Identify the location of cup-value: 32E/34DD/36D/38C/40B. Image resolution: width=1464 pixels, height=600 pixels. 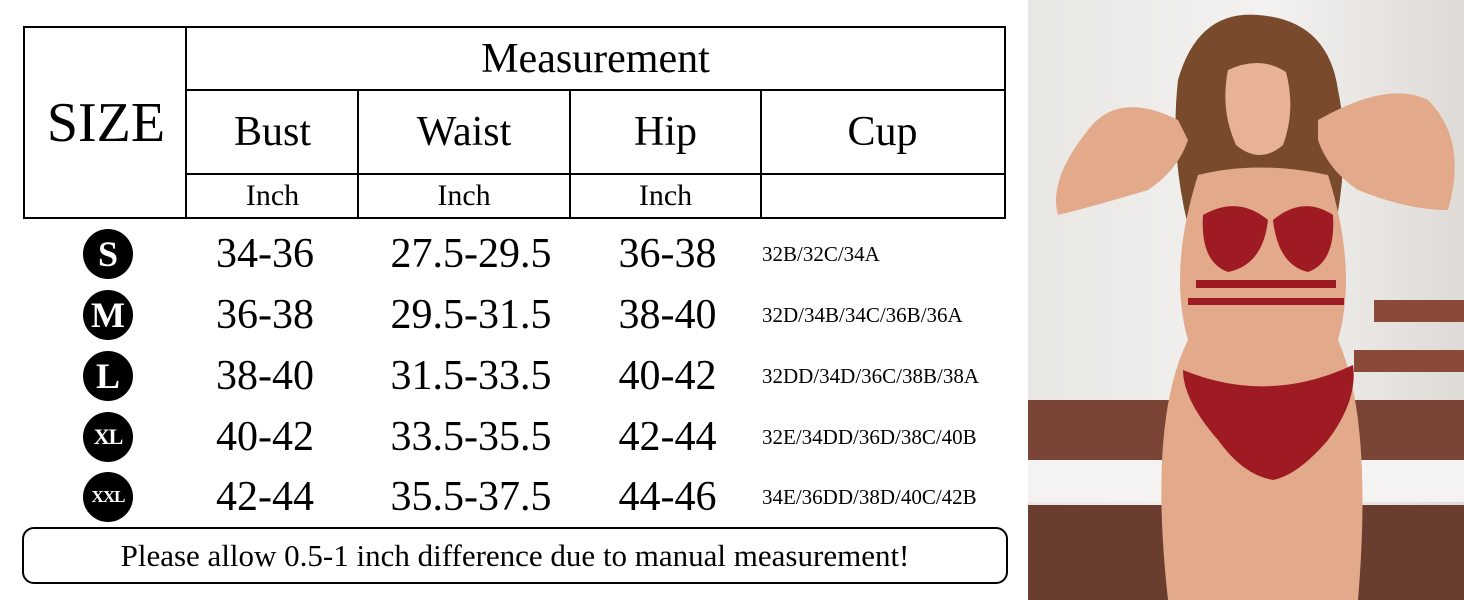
(869, 436).